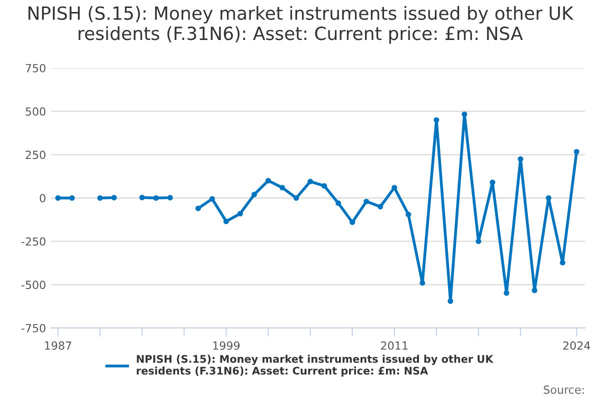  Describe the element at coordinates (36, 111) in the screenshot. I see `y-tick-label: 500` at that location.